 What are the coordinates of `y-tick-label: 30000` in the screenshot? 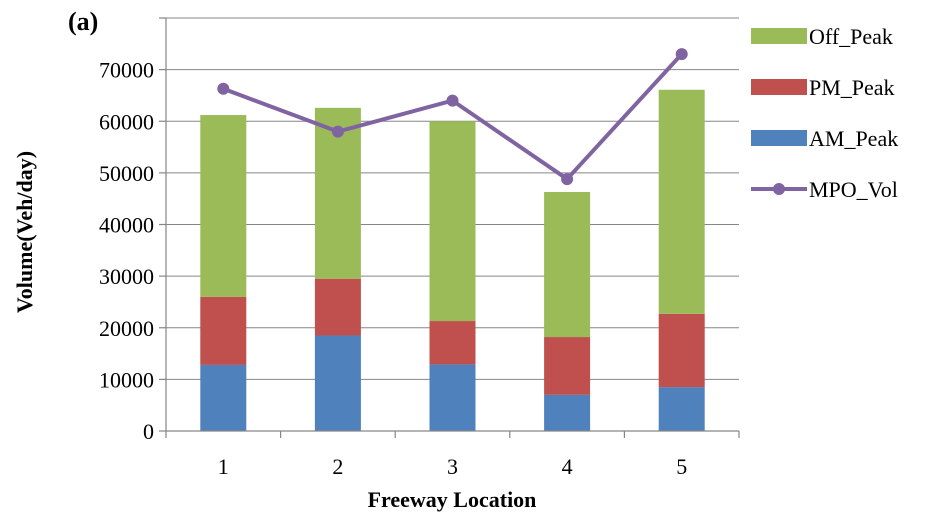 It's located at (126, 276).